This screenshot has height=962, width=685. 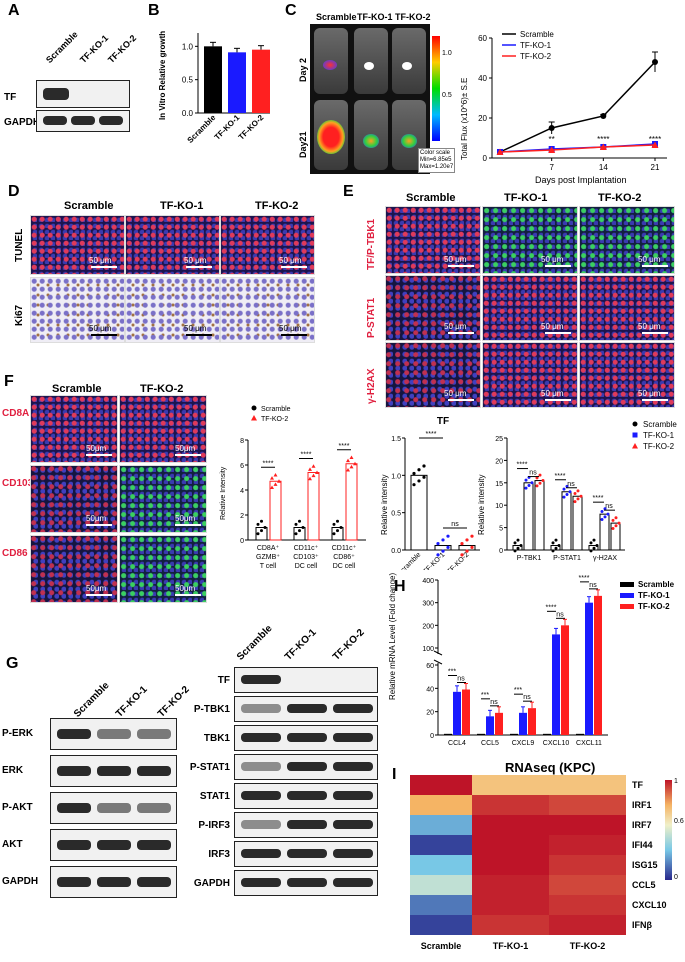 I want to click on panel-a-row-tf: TF, so click(x=10, y=97).